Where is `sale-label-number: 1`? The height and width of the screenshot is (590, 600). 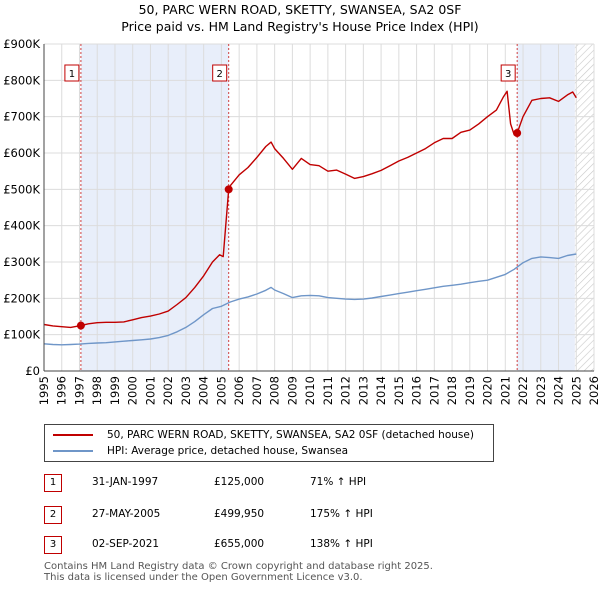 sale-label-number: 1 is located at coordinates (72, 74).